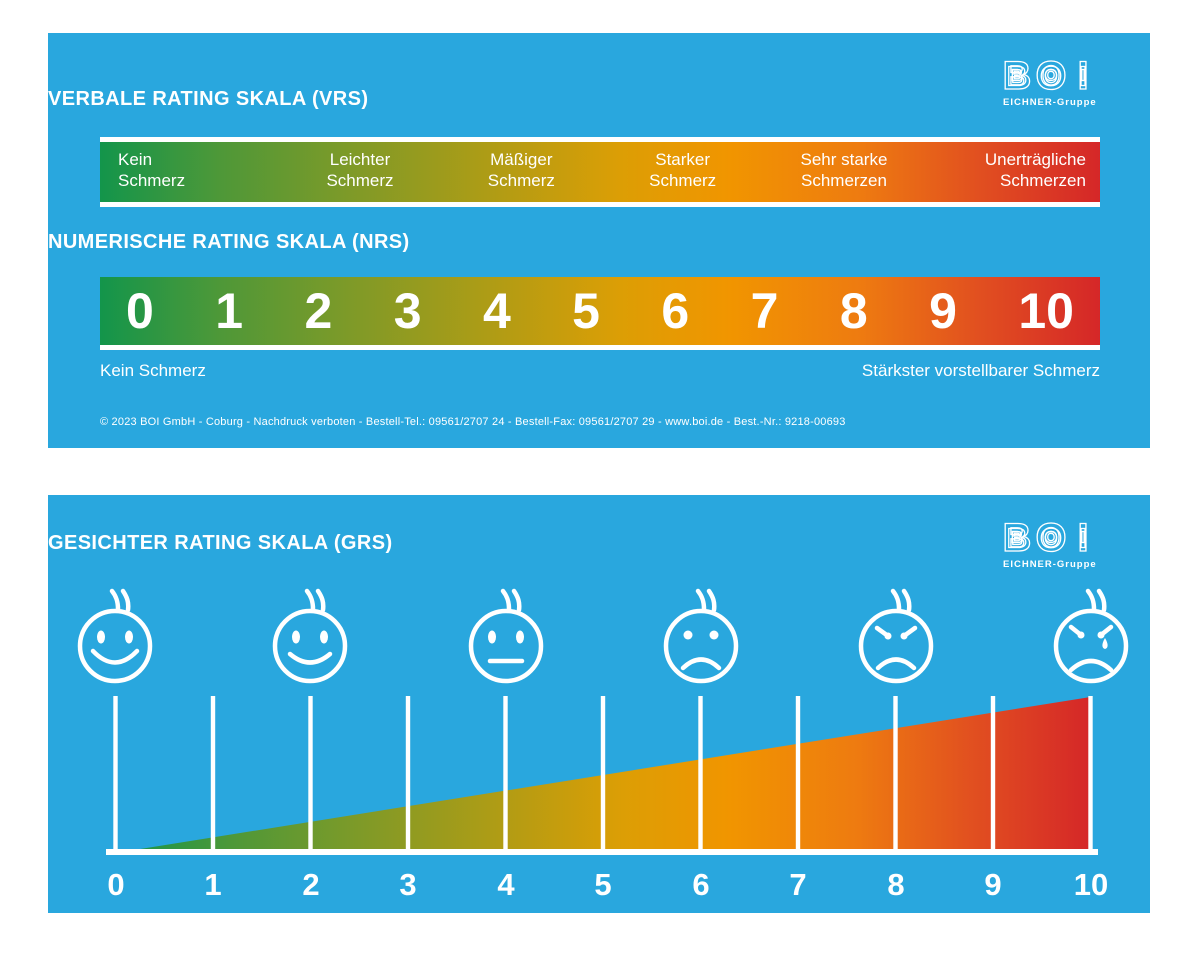  I want to click on grs-number-10: 10, so click(1091, 884).